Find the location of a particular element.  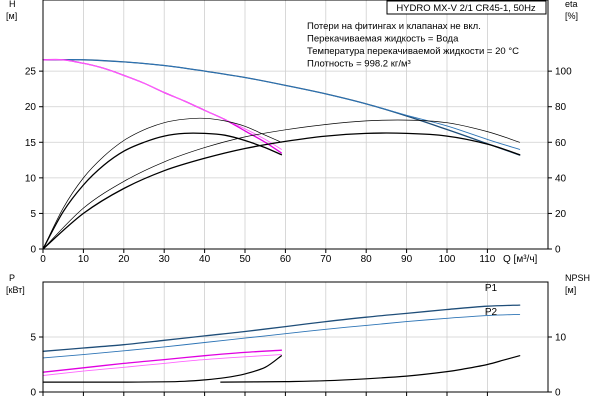

x-tick-label: 60 is located at coordinates (286, 259).